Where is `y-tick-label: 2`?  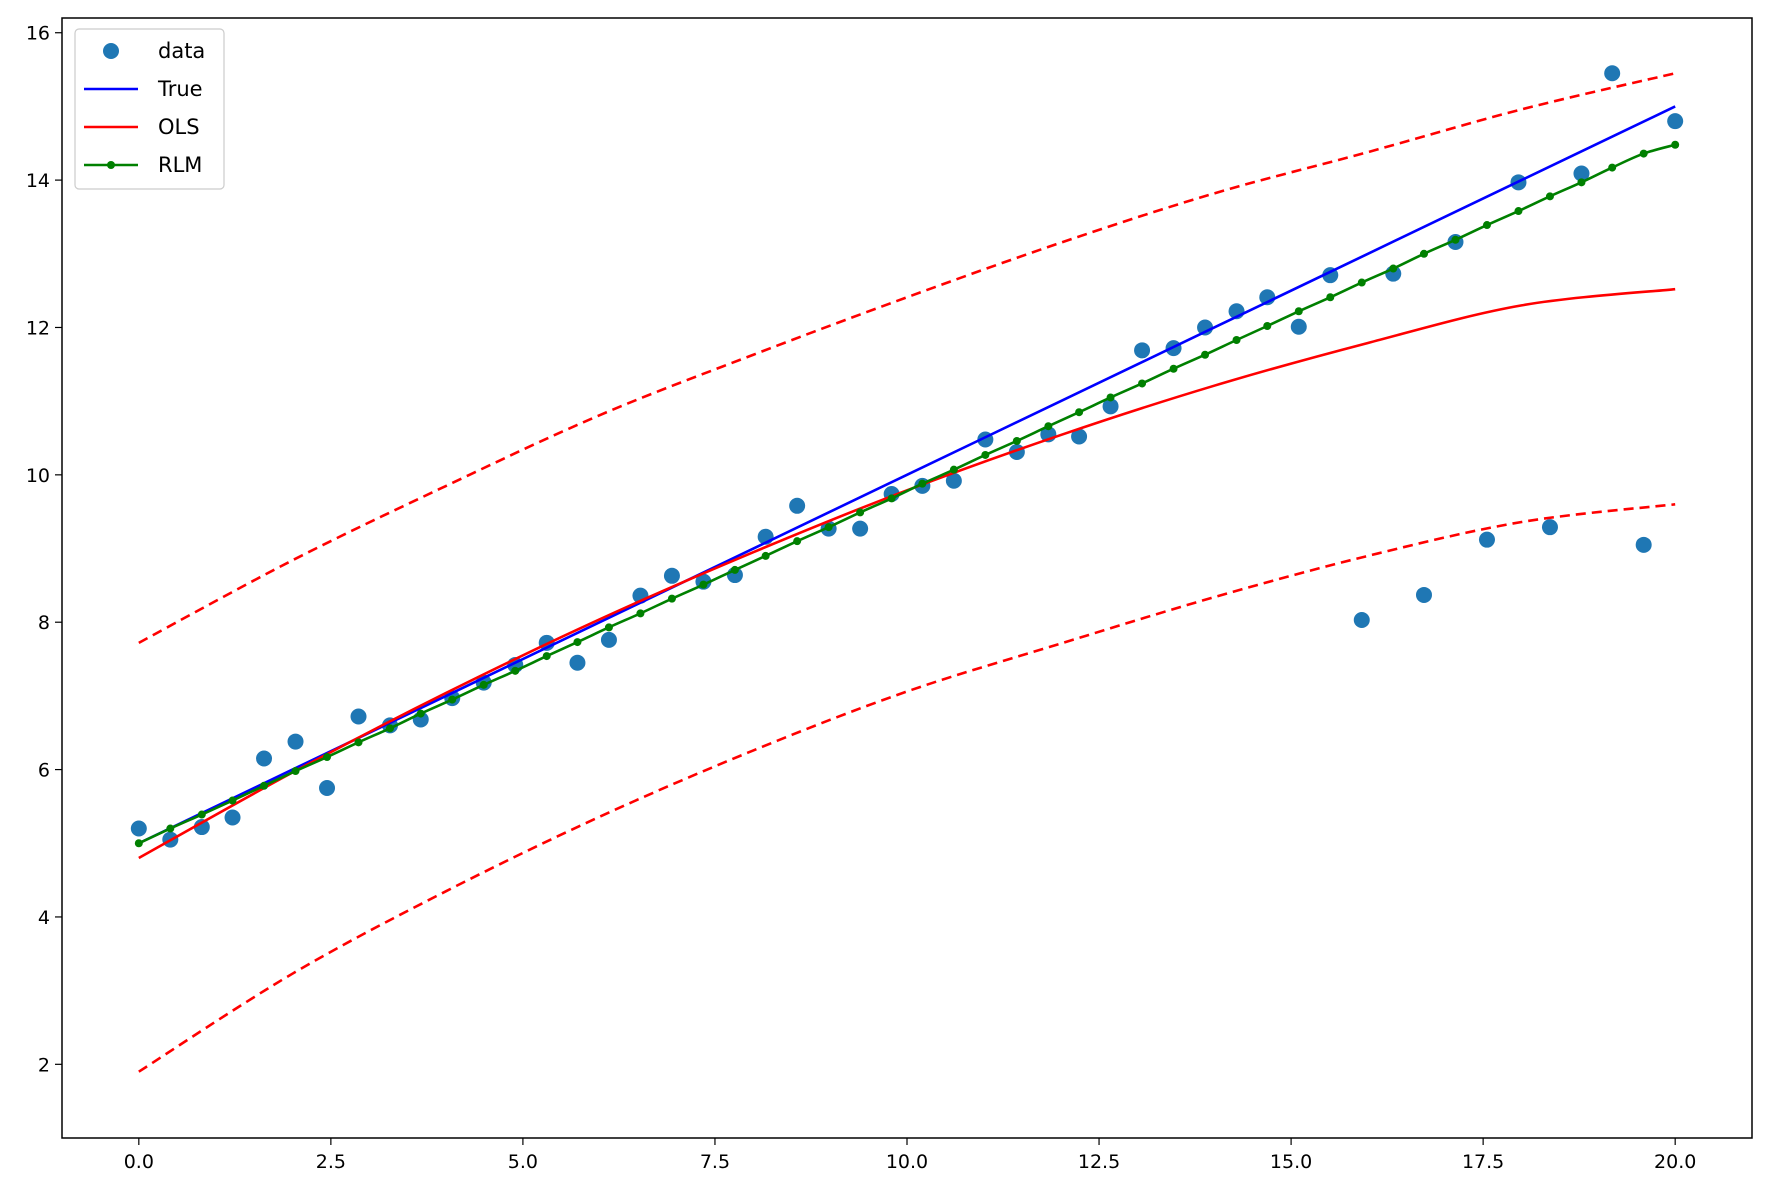
y-tick-label: 2 is located at coordinates (44, 1065).